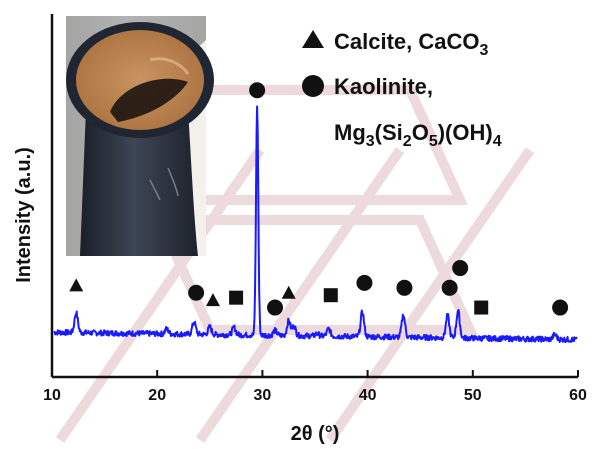 This screenshot has width=592, height=449. Describe the element at coordinates (350, 132) in the screenshot. I see `formula-text-part: Mg` at that location.